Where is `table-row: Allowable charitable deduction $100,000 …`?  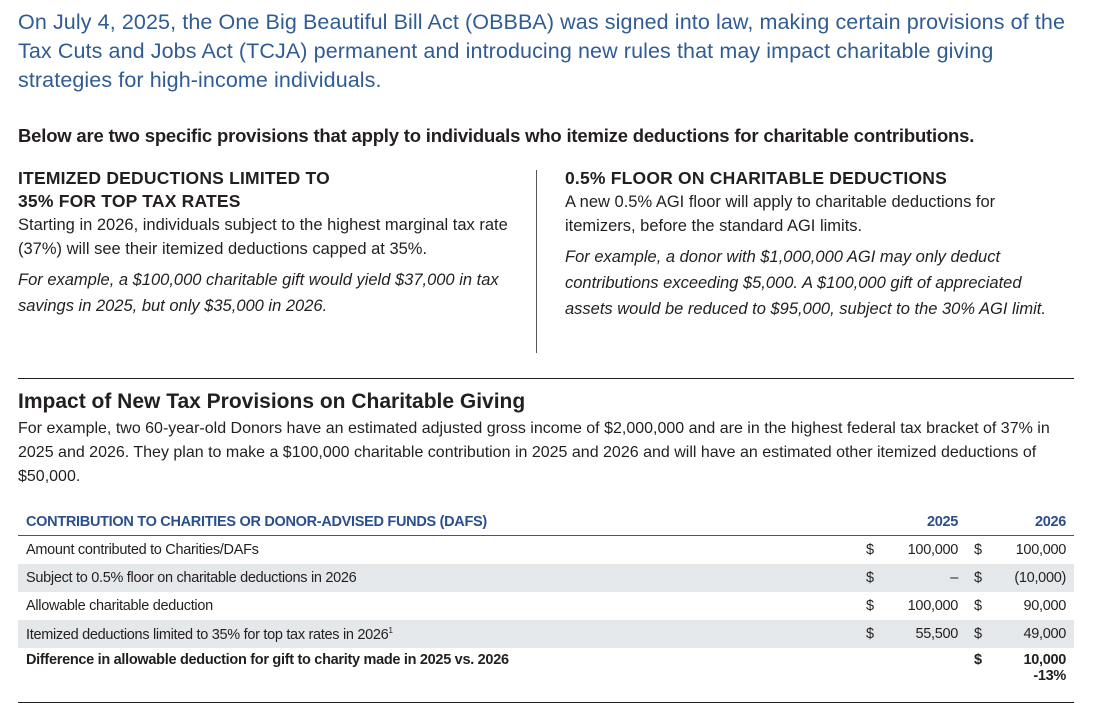 table-row: Allowable charitable deduction $100,000 … is located at coordinates (546, 606).